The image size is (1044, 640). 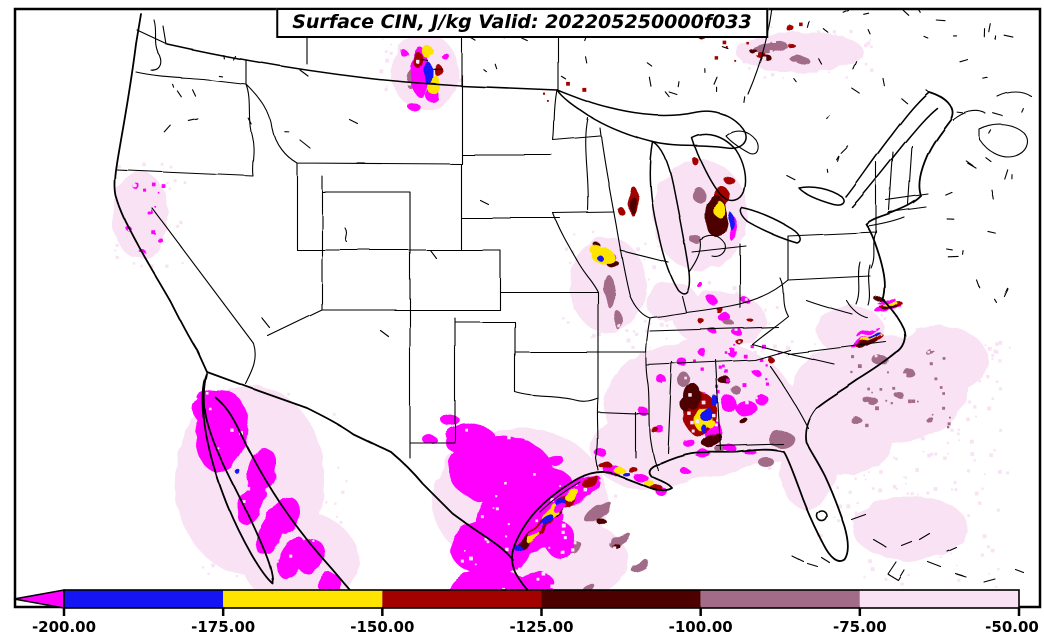 What do you see at coordinates (161, 193) in the screenshot?
I see `pacific-coastline` at bounding box center [161, 193].